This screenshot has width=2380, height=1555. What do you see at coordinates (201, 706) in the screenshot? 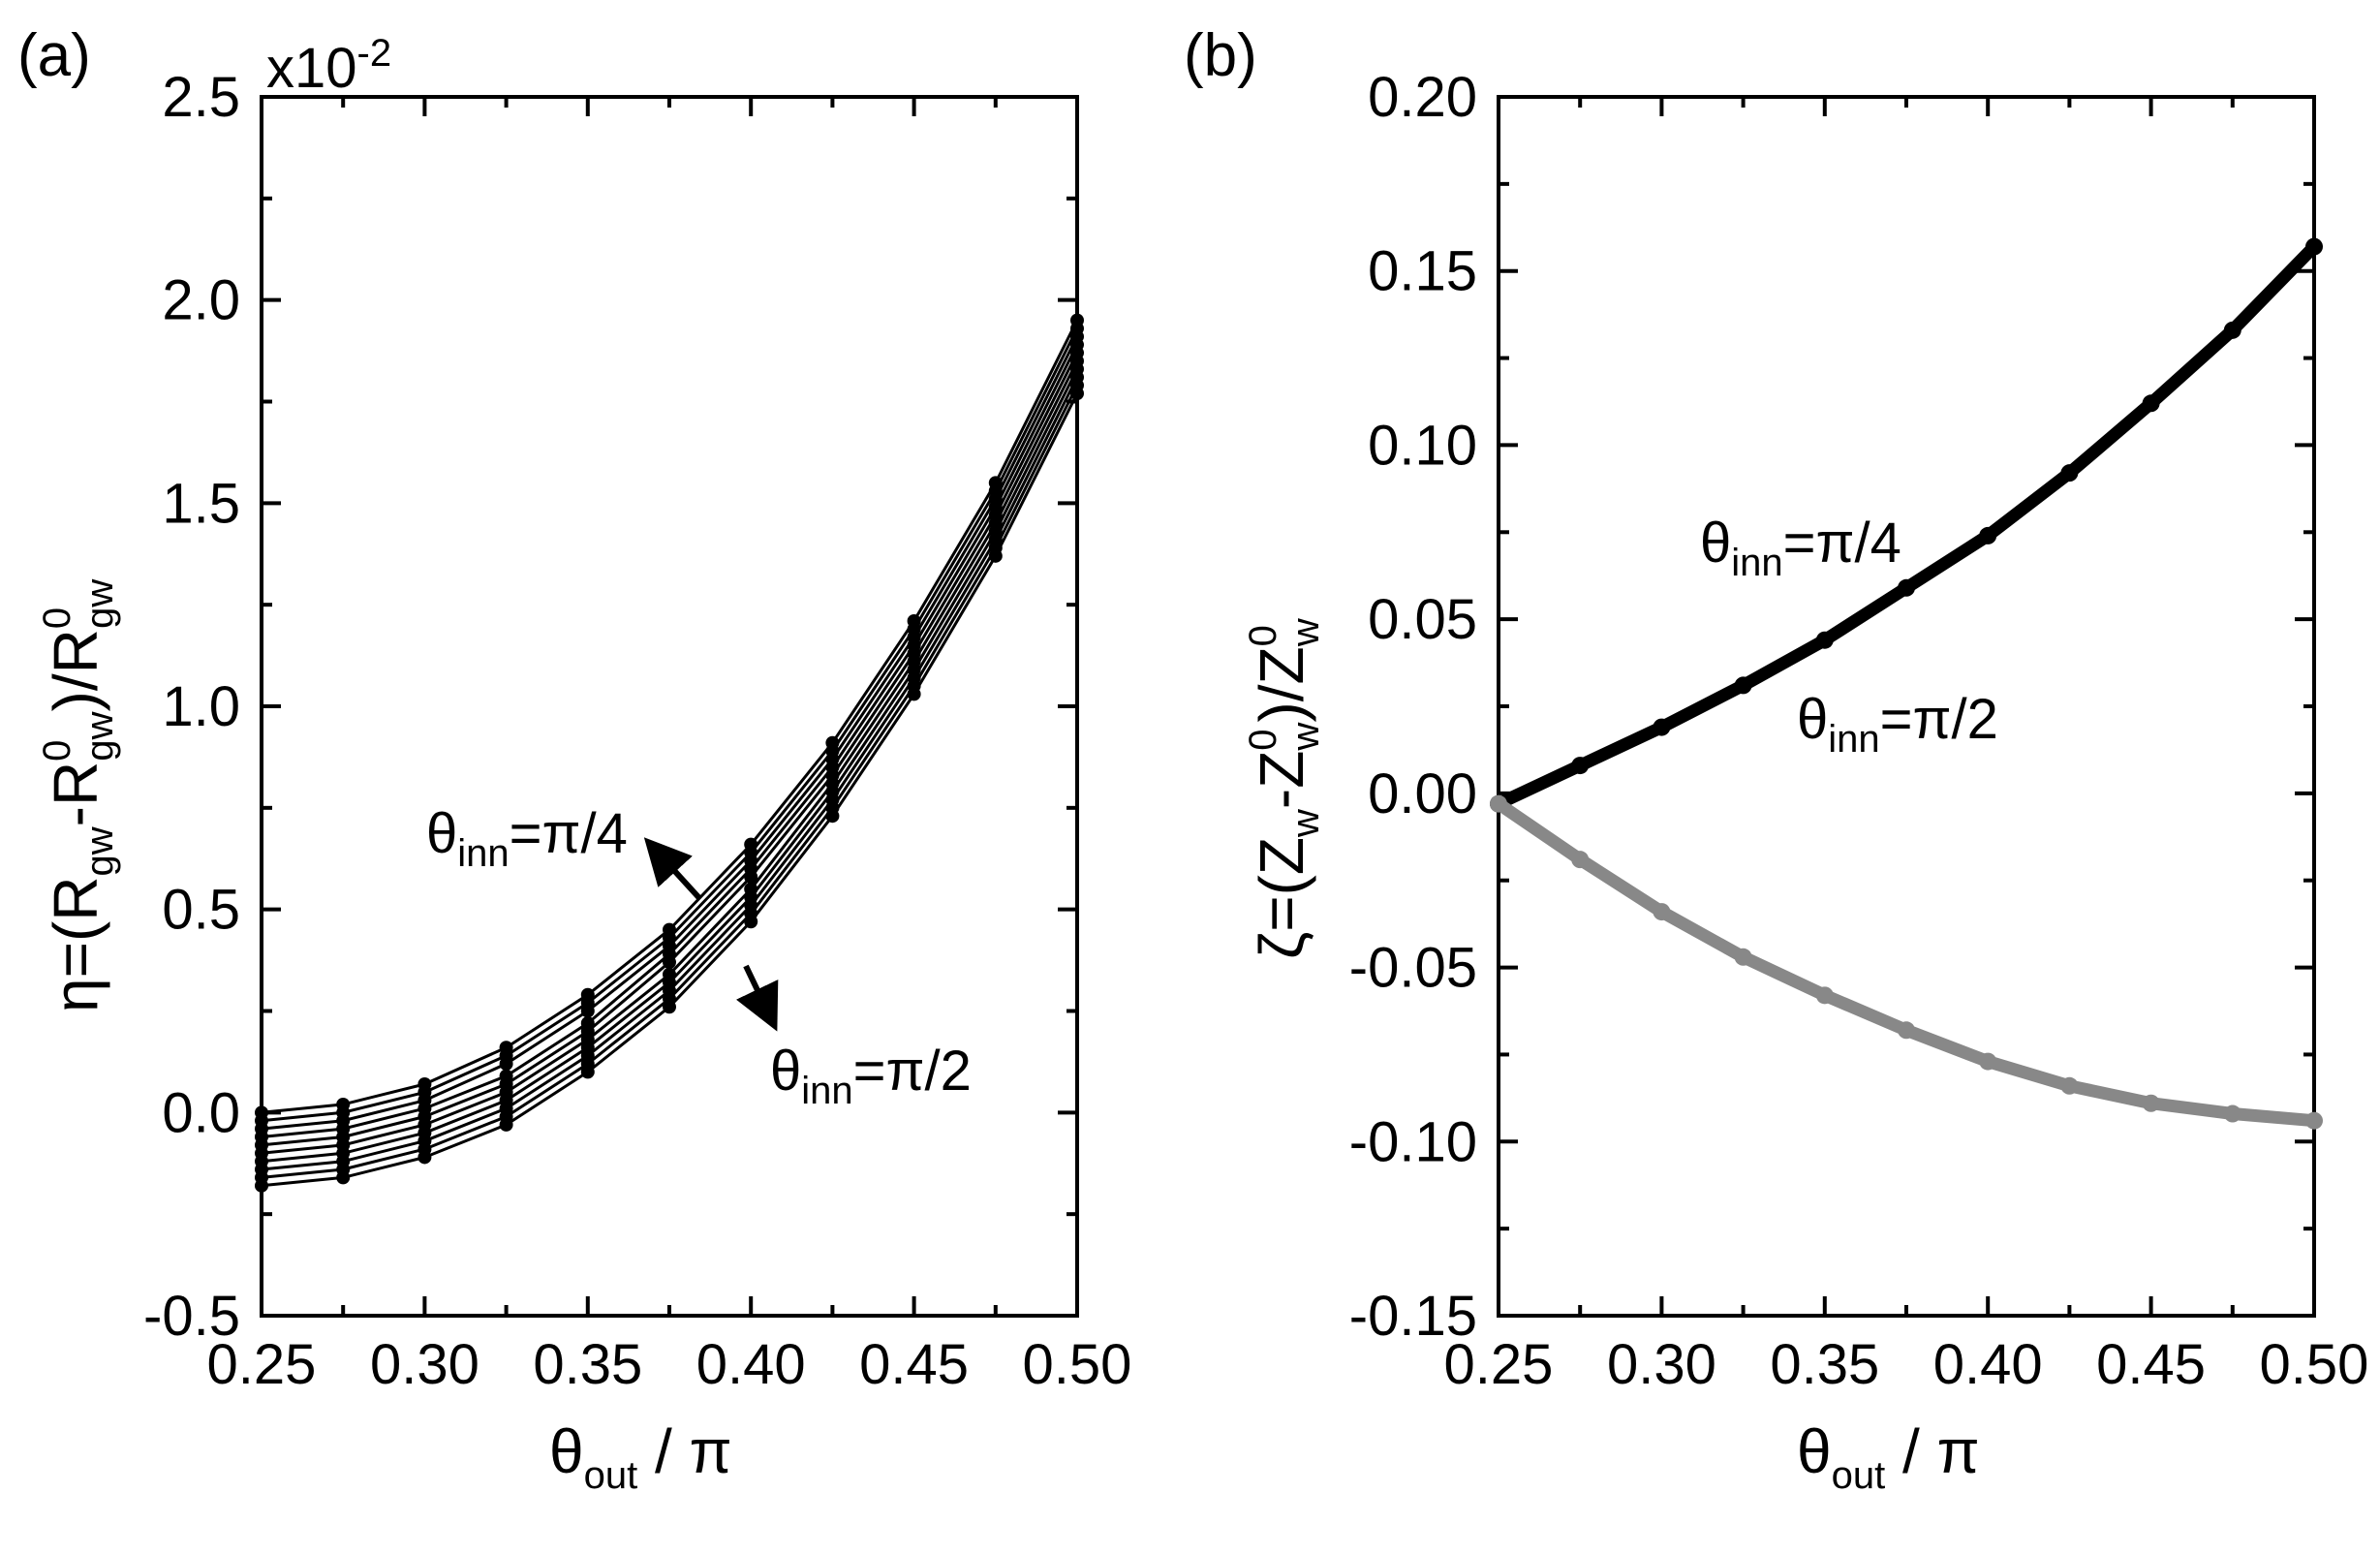
I see `y-tick-label: 1.0` at bounding box center [201, 706].